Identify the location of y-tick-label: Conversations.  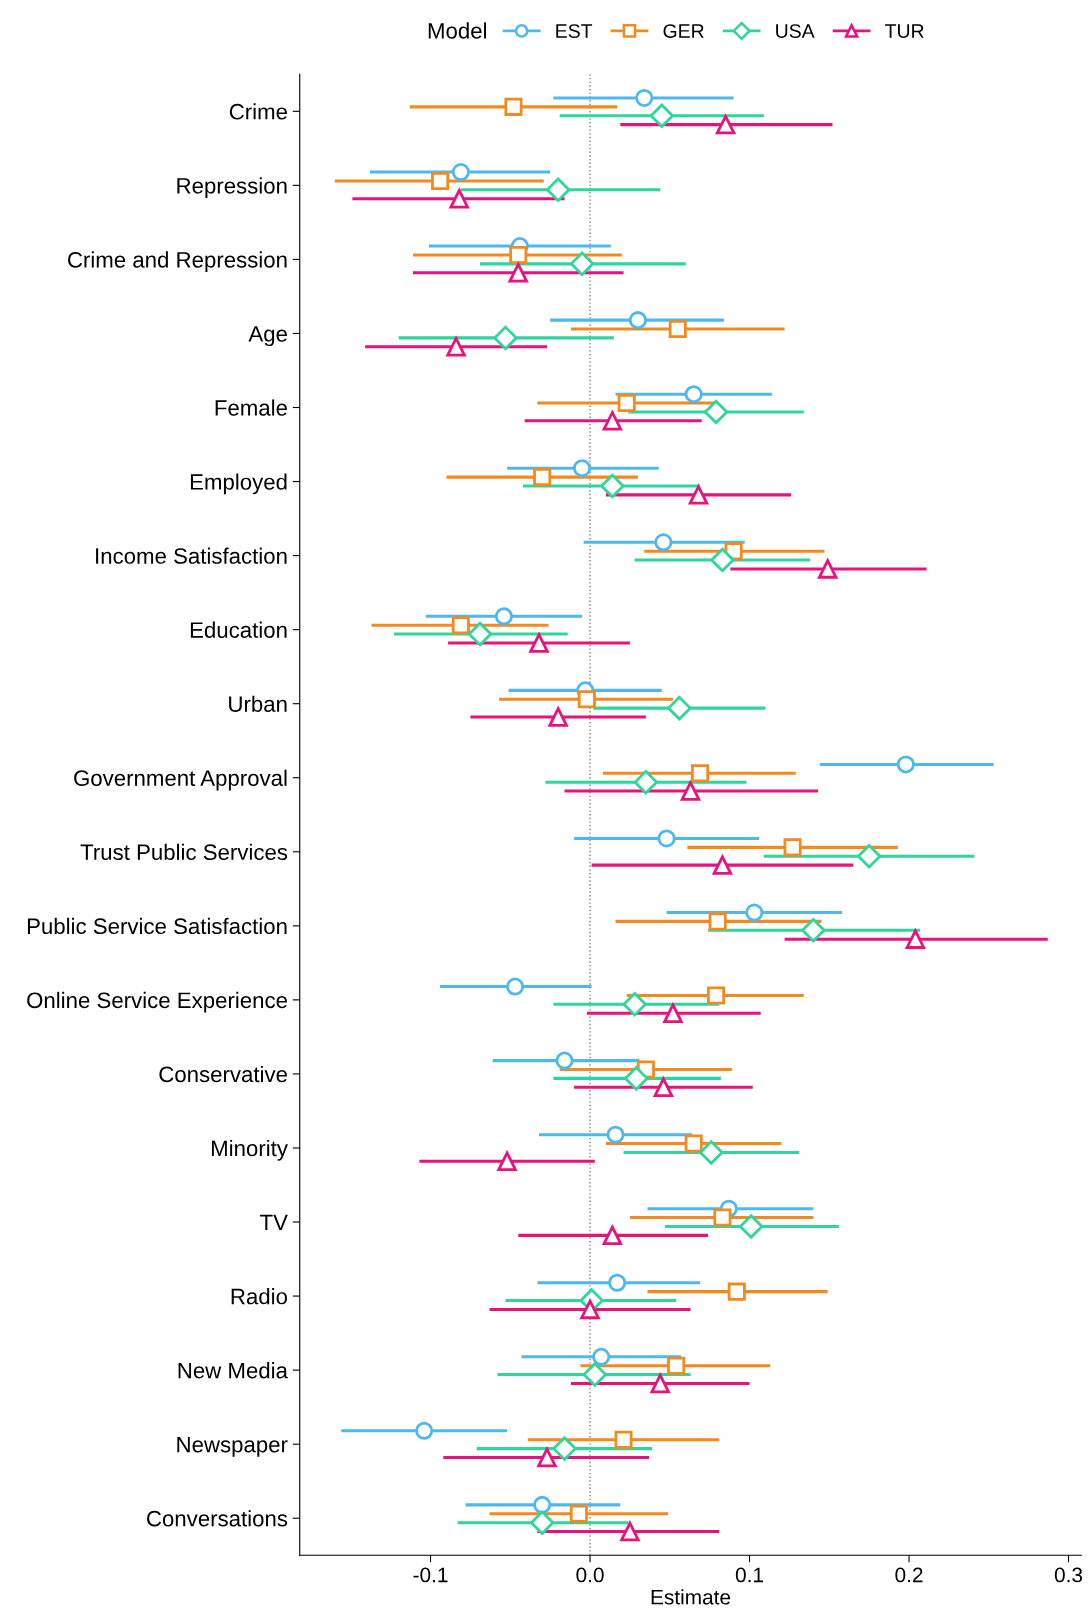
(217, 1518).